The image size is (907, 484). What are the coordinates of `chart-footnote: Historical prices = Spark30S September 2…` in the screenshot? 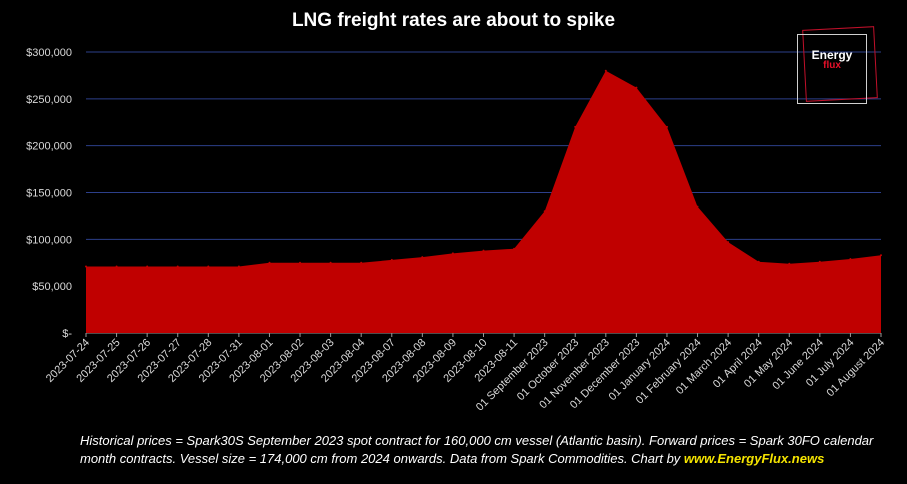 It's located at (490, 450).